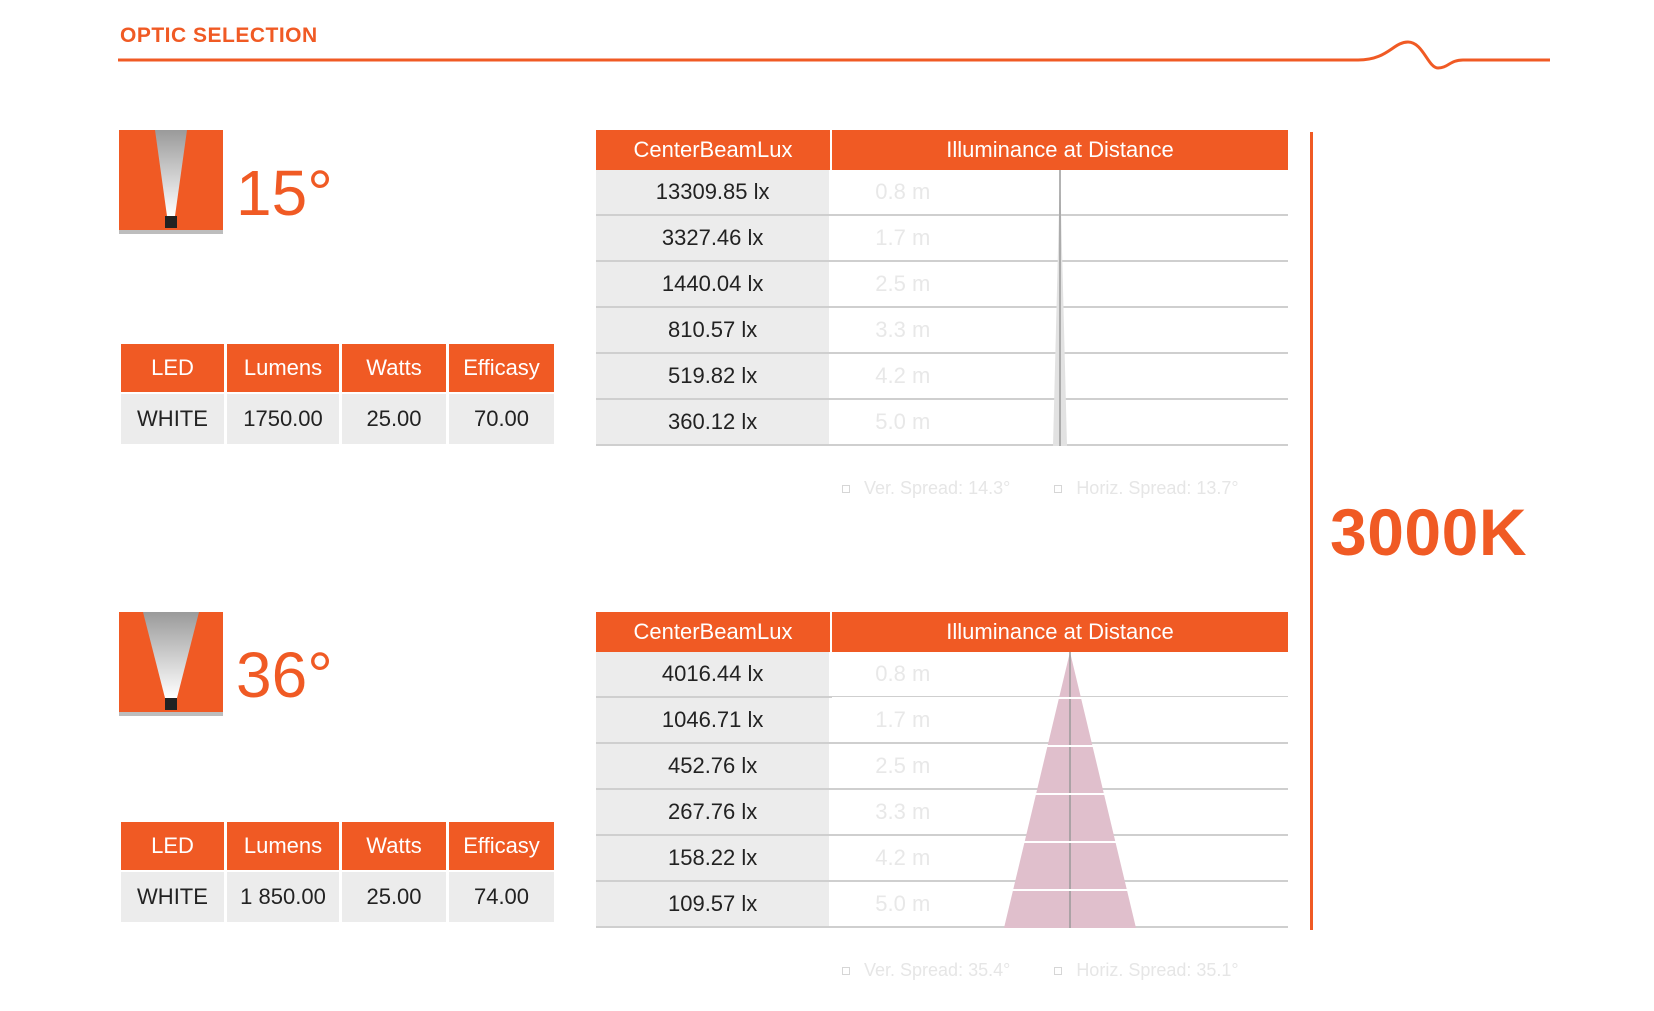 The height and width of the screenshot is (1011, 1654). I want to click on lux-value: 109.57 lx, so click(713, 904).